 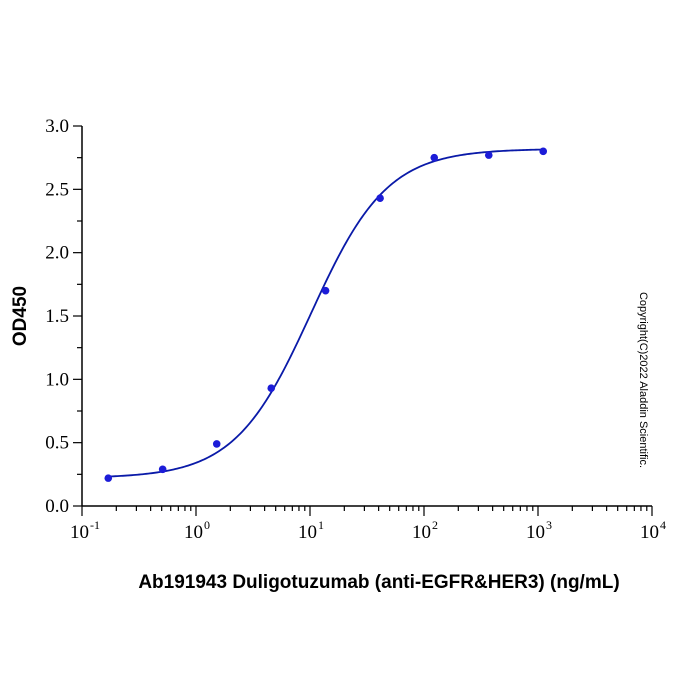 I want to click on y-axis: 0.0 0.5 1.0 1.5 2.0 2.5 3.0, so click(x=64, y=316).